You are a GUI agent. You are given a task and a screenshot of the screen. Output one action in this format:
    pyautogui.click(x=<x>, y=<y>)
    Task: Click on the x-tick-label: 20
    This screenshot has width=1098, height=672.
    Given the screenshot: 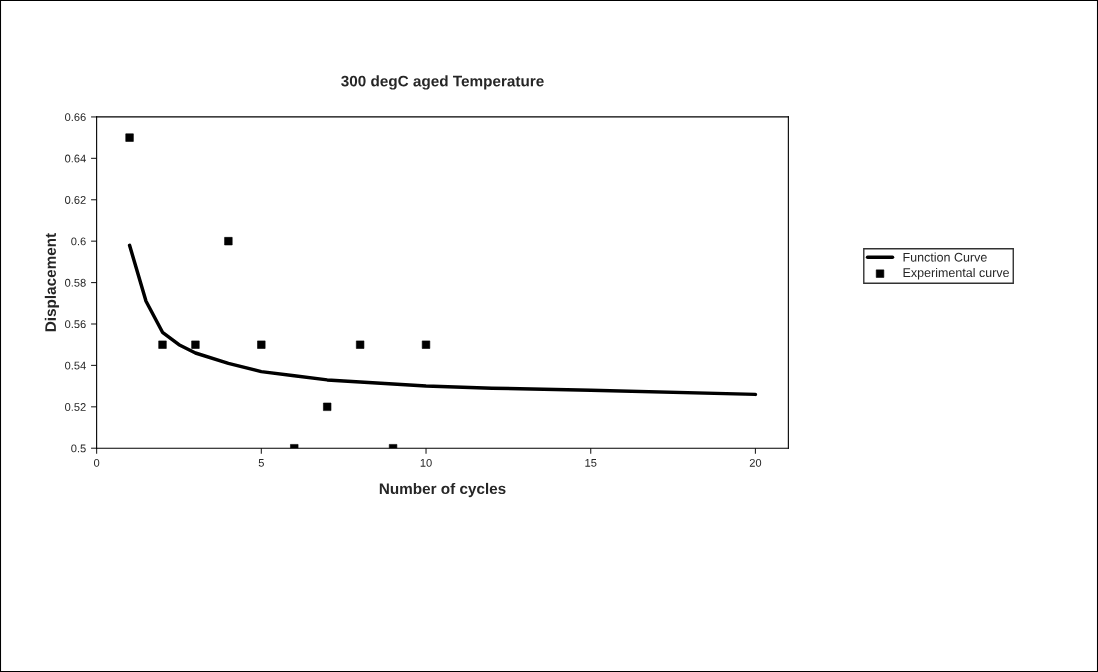 What is the action you would take?
    pyautogui.click(x=755, y=462)
    